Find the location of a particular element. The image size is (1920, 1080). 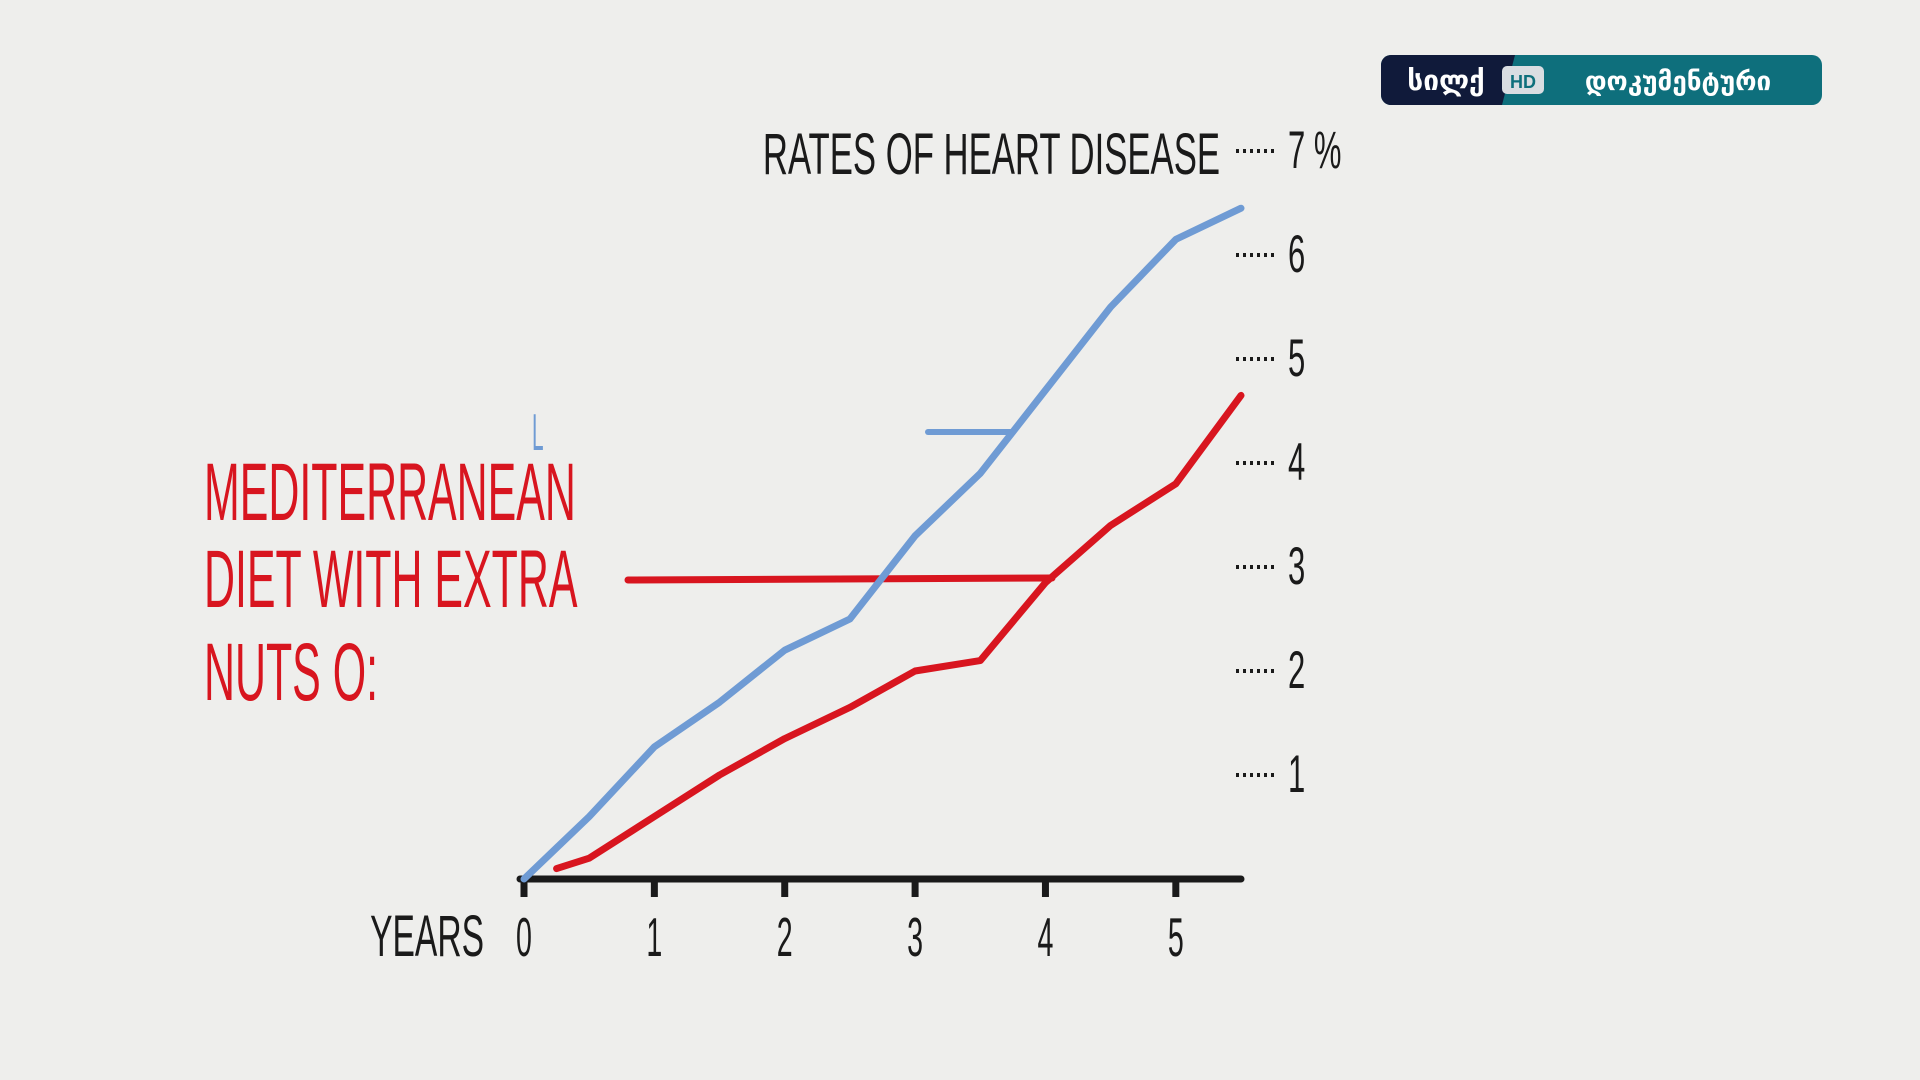

y-tick-label: 6 is located at coordinates (1296, 255).